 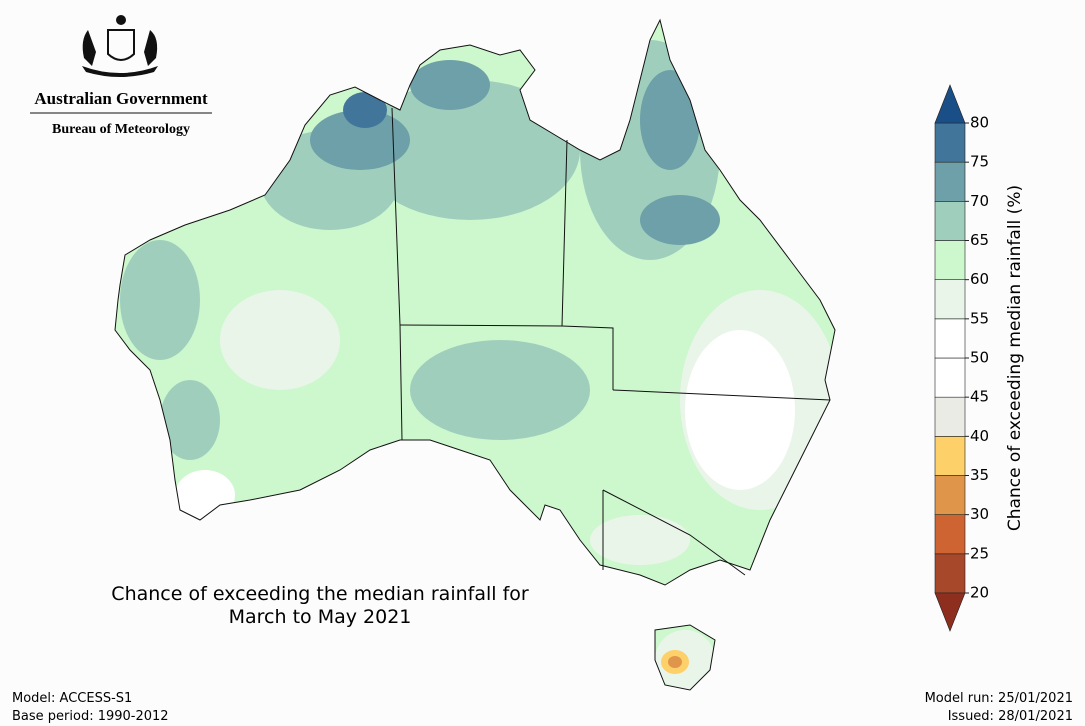 What do you see at coordinates (979, 318) in the screenshot?
I see `colorbar-tick-label: 55` at bounding box center [979, 318].